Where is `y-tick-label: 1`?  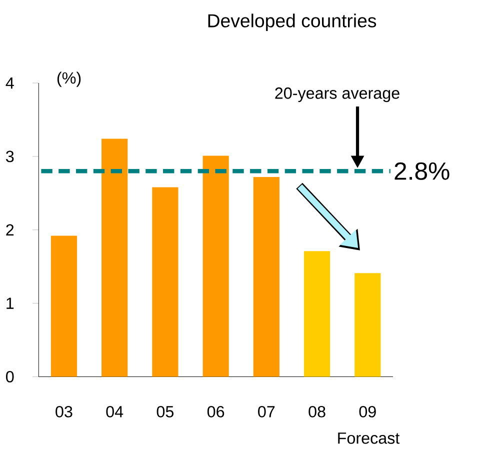
y-tick-label: 1 is located at coordinates (10, 303).